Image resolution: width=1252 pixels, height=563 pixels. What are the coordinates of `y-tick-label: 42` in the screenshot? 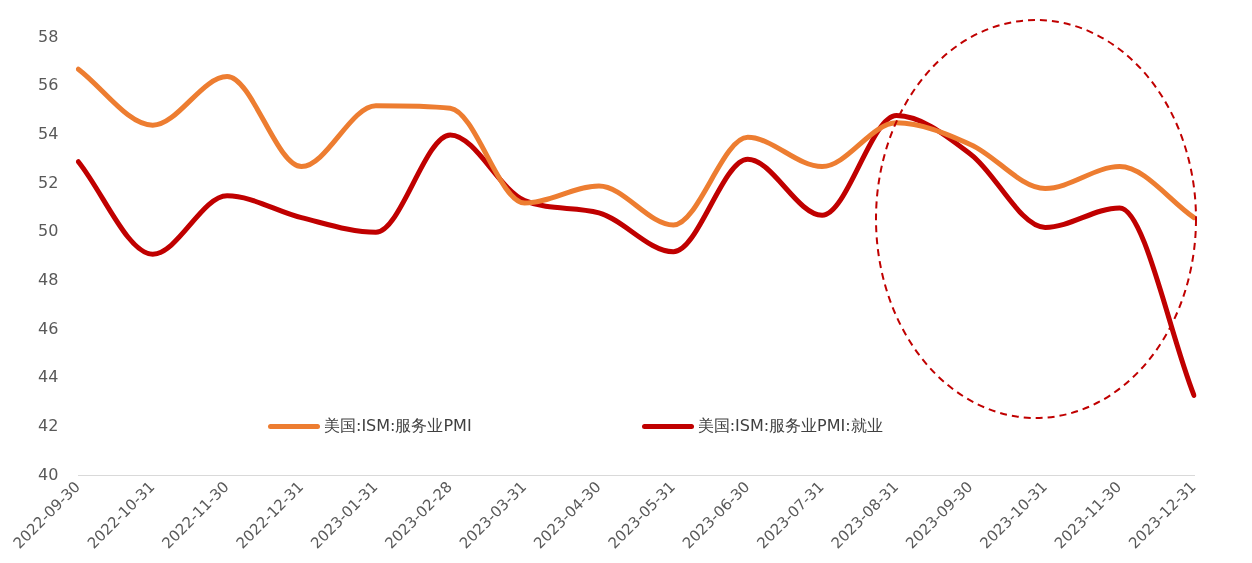 It's located at (48, 426).